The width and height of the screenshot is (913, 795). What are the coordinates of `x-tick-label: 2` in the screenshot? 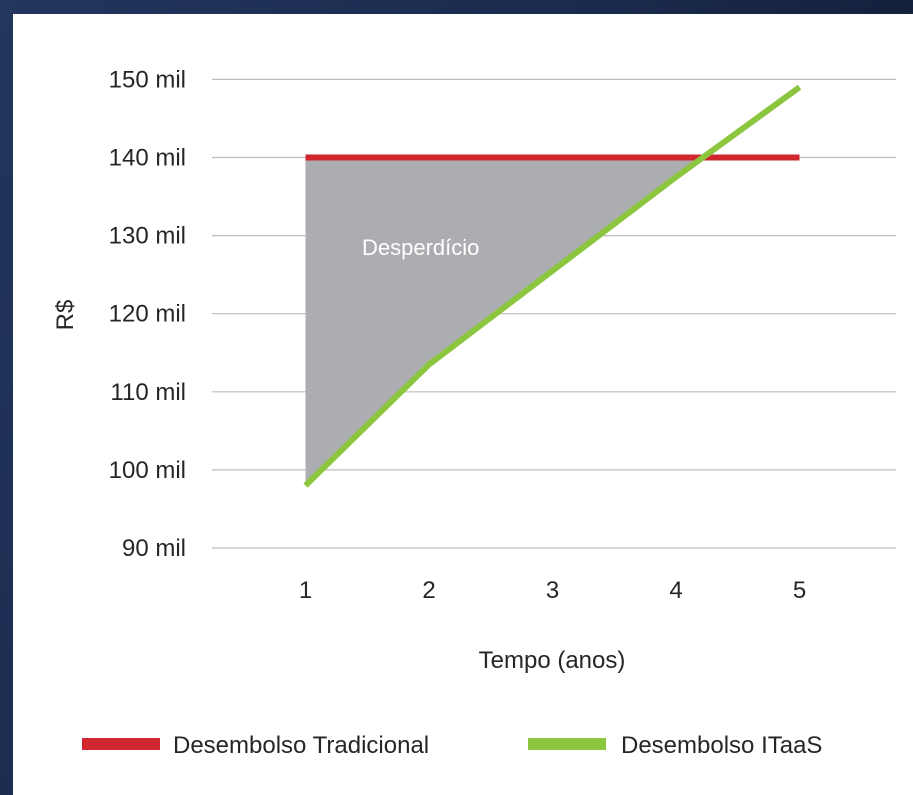 It's located at (428, 590).